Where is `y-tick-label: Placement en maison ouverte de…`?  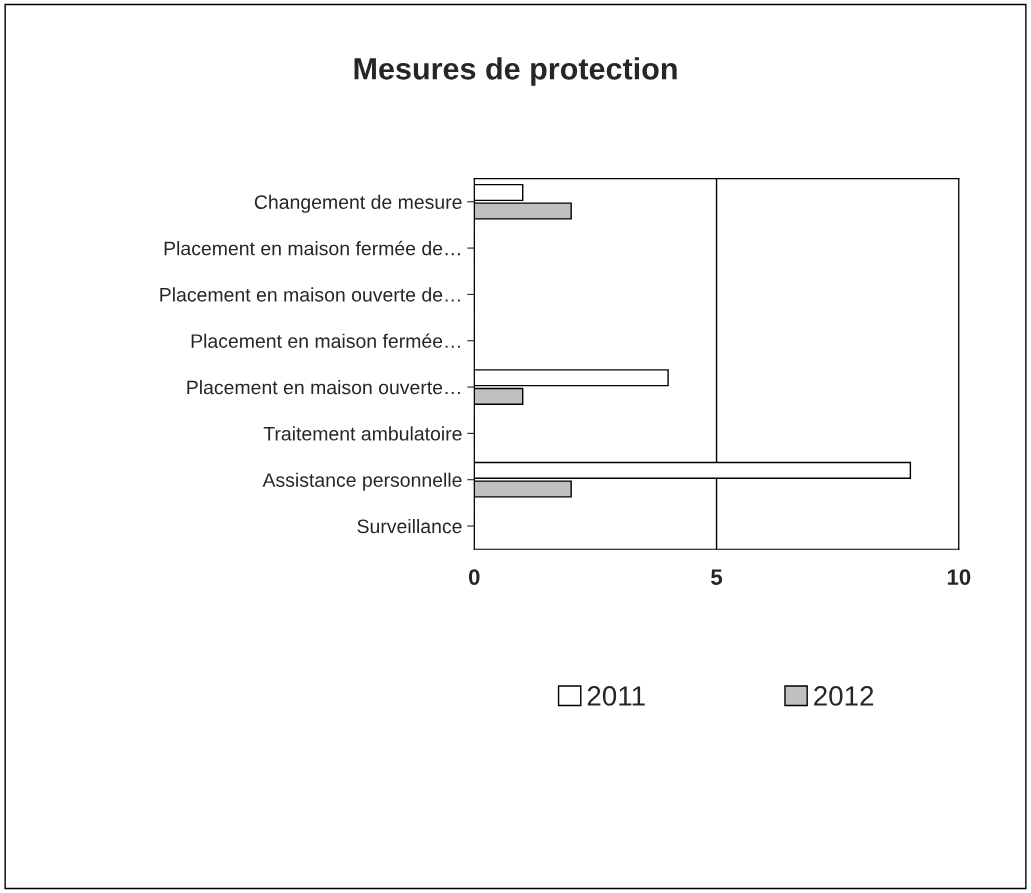 y-tick-label: Placement en maison ouverte de… is located at coordinates (310, 294).